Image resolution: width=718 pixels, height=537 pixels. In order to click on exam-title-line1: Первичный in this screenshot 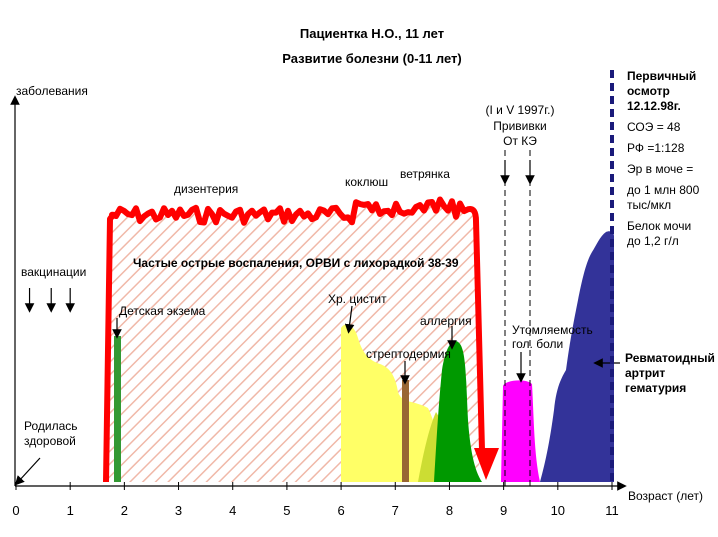, I will do `click(661, 76)`.